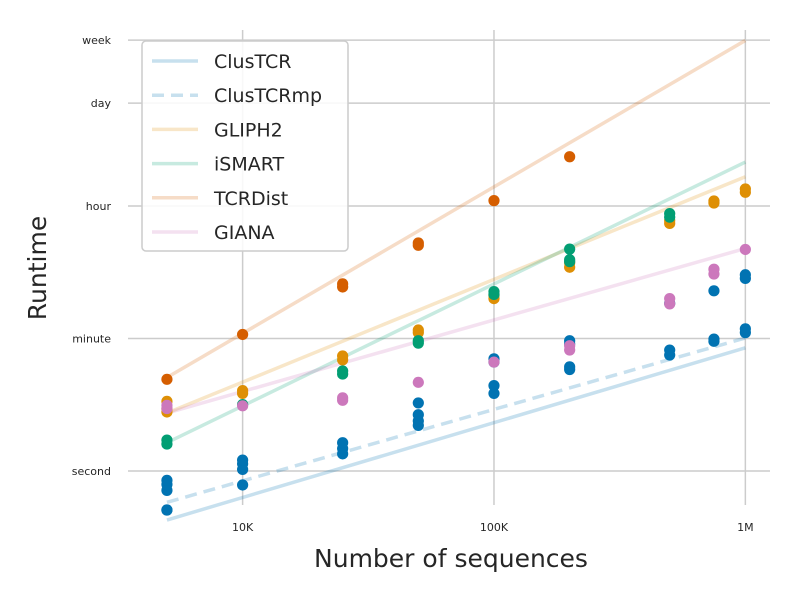 The image size is (800, 600). Describe the element at coordinates (451, 558) in the screenshot. I see `x-axis-label: Number of sequences` at that location.